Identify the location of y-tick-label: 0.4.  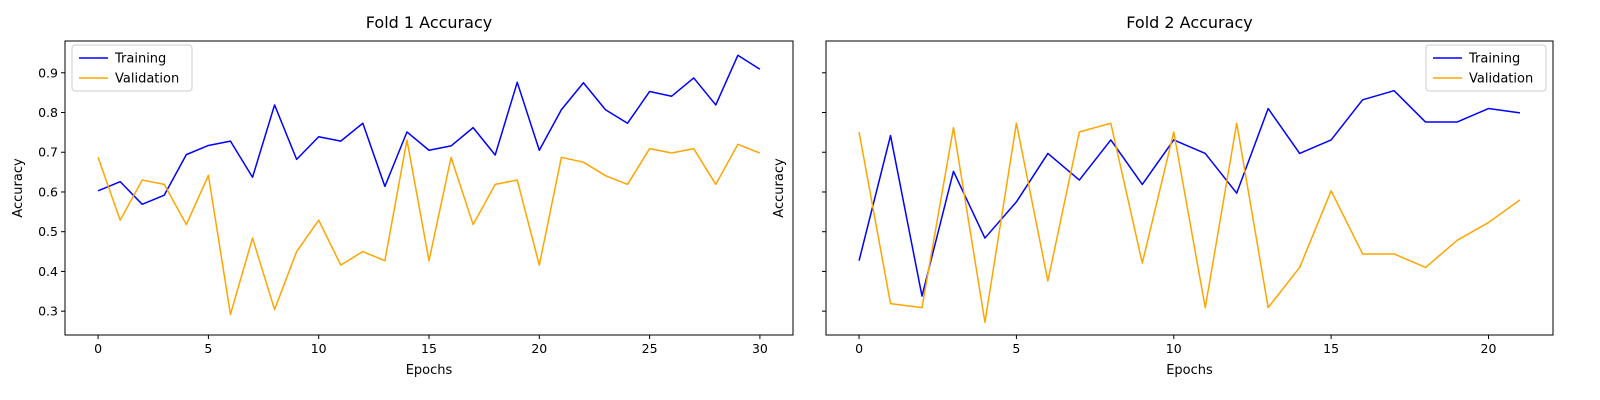
(48, 271).